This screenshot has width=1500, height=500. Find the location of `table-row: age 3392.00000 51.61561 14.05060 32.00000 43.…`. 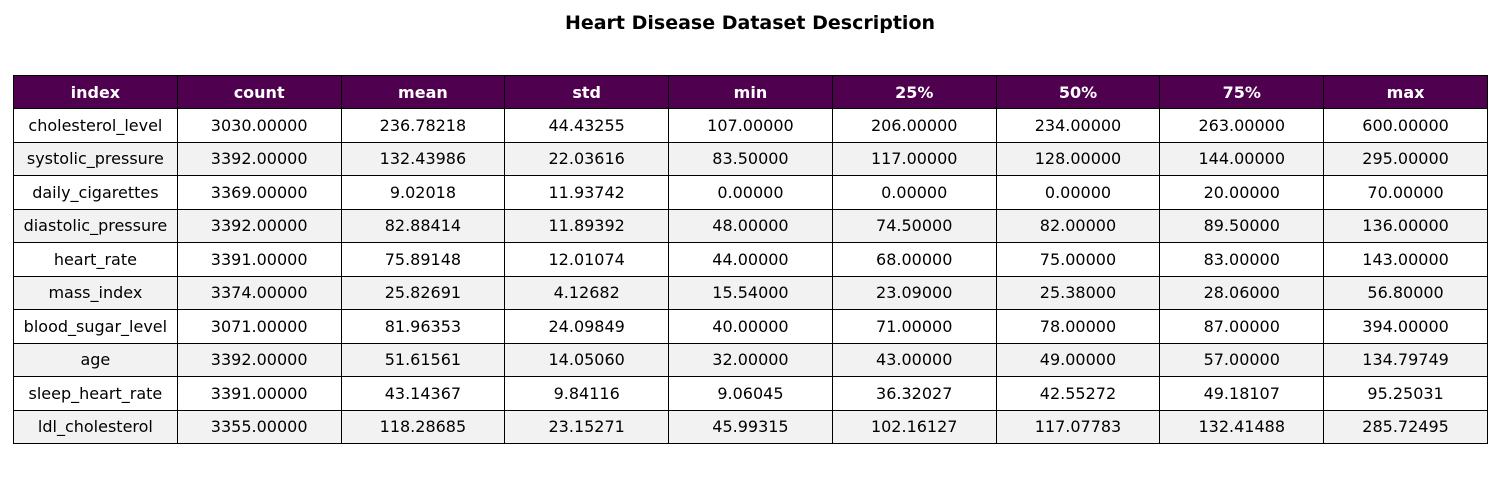

table-row: age 3392.00000 51.61561 14.05060 32.00000 43.… is located at coordinates (750, 359).